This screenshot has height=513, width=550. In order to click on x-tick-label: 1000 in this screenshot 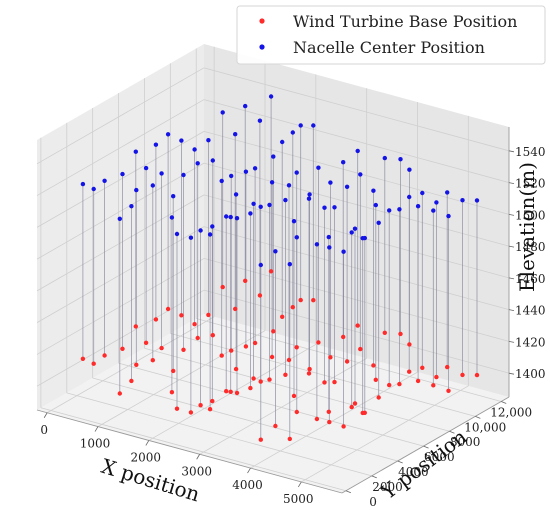, I will do `click(95, 444)`.